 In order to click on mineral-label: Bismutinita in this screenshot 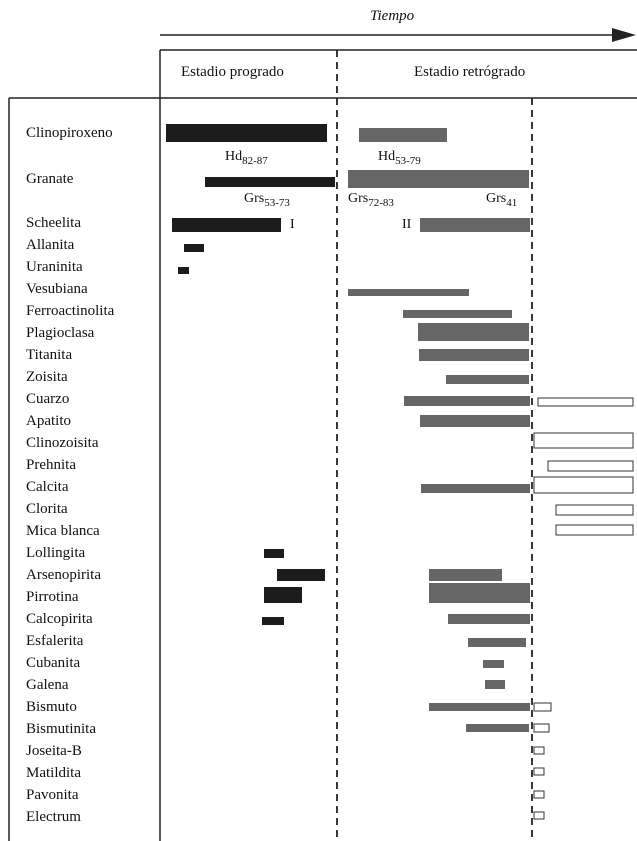, I will do `click(61, 729)`.